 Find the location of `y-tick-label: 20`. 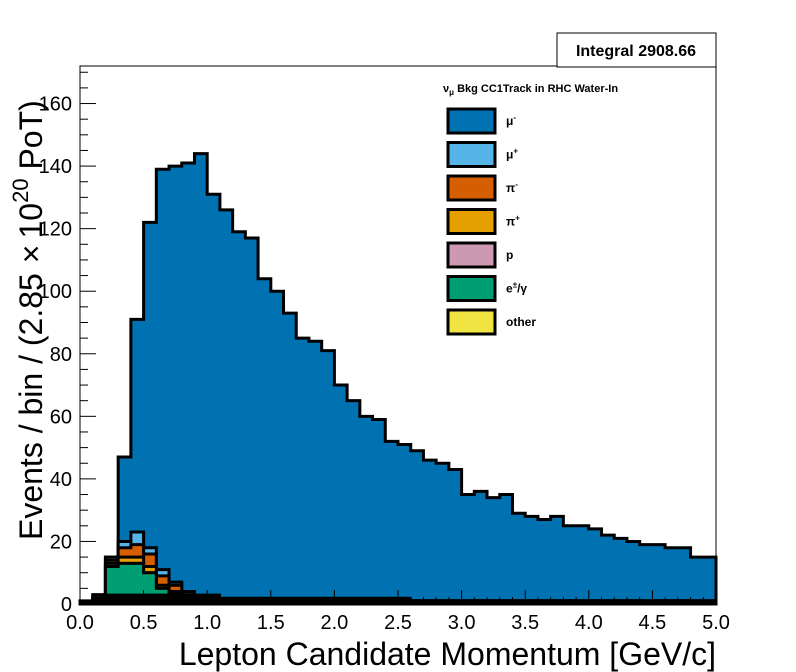

y-tick-label: 20 is located at coordinates (61, 542).